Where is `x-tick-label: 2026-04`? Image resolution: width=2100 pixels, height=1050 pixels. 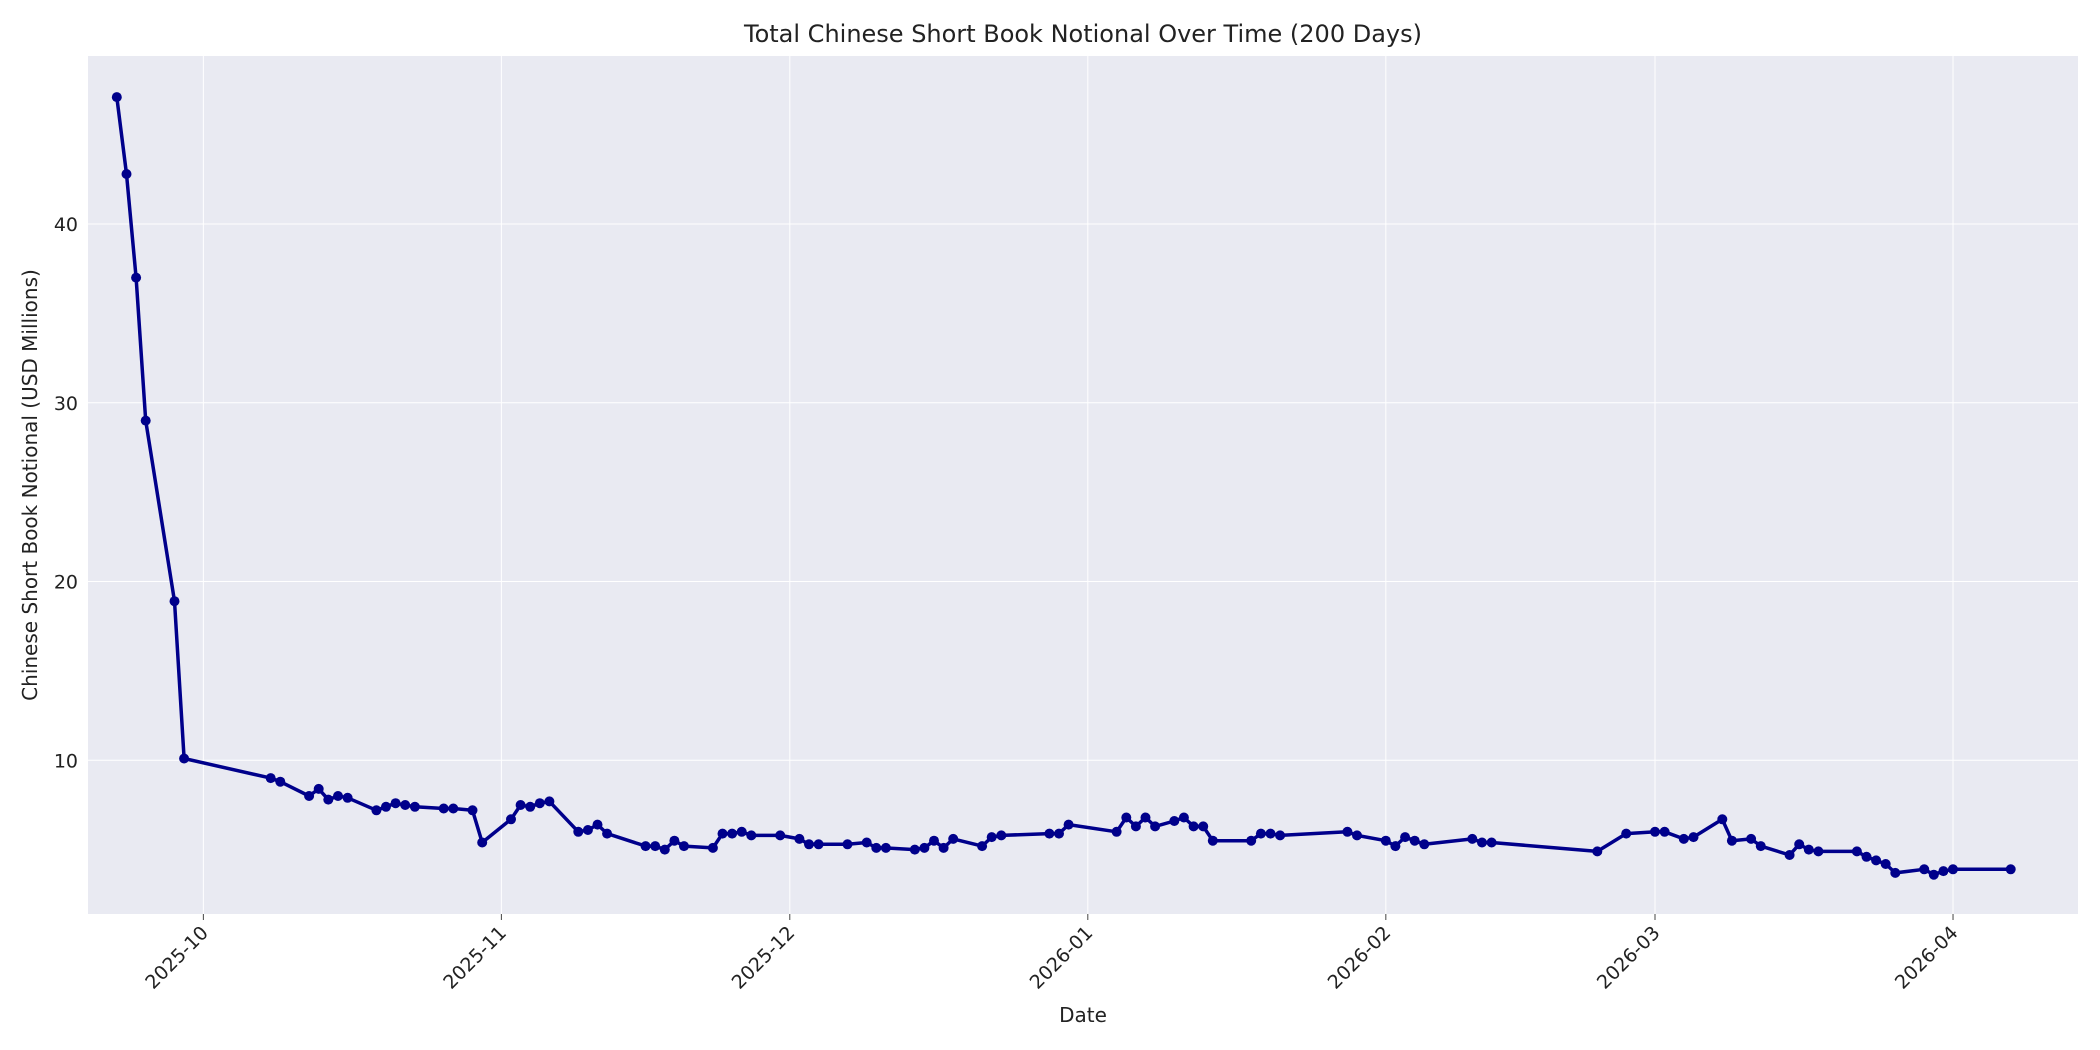
x-tick-label: 2026-04 is located at coordinates (1927, 958).